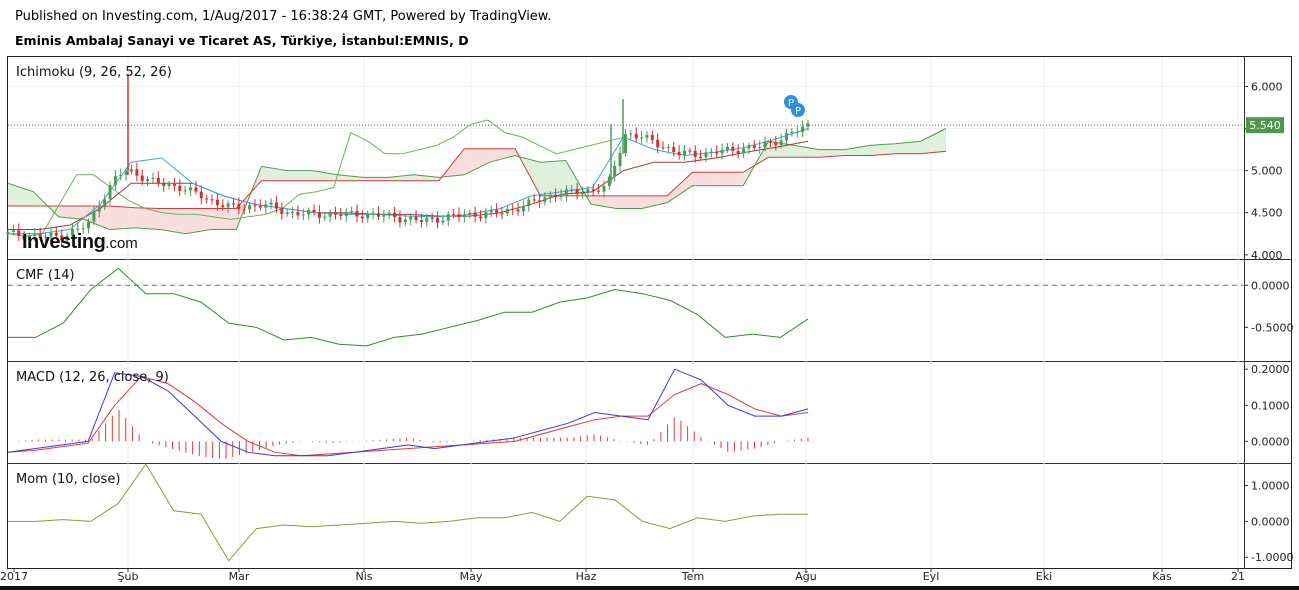  I want to click on ichimoku-label: Ichimoku (9, 26, 52, 26), so click(94, 72).